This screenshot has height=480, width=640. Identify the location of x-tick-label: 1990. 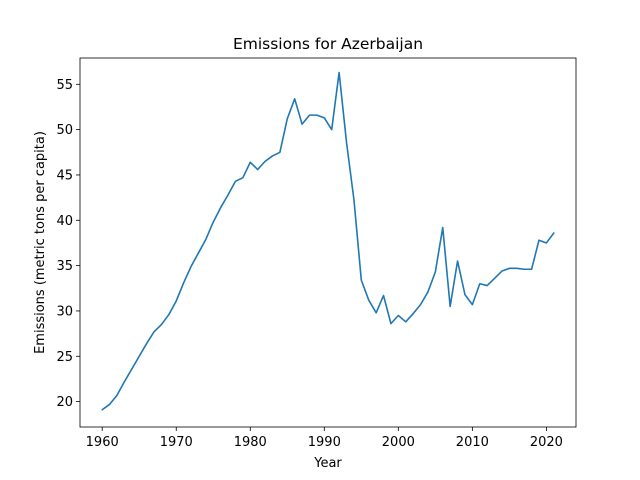
(324, 442).